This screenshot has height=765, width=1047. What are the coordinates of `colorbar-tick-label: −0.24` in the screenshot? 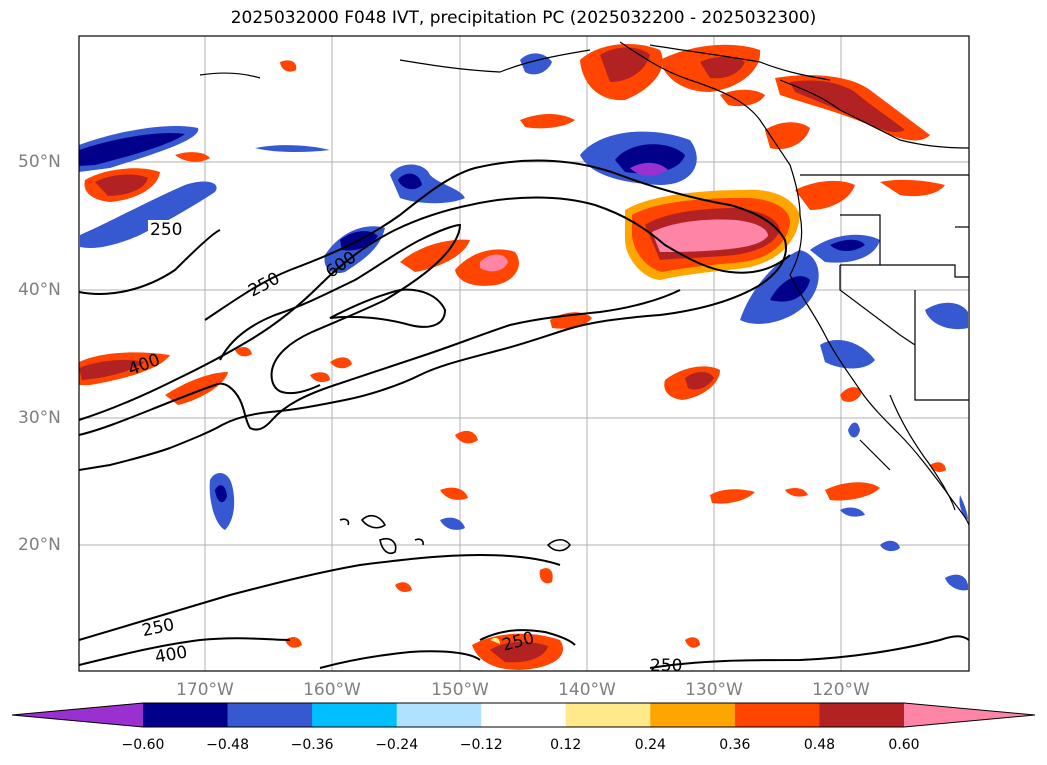 It's located at (397, 745).